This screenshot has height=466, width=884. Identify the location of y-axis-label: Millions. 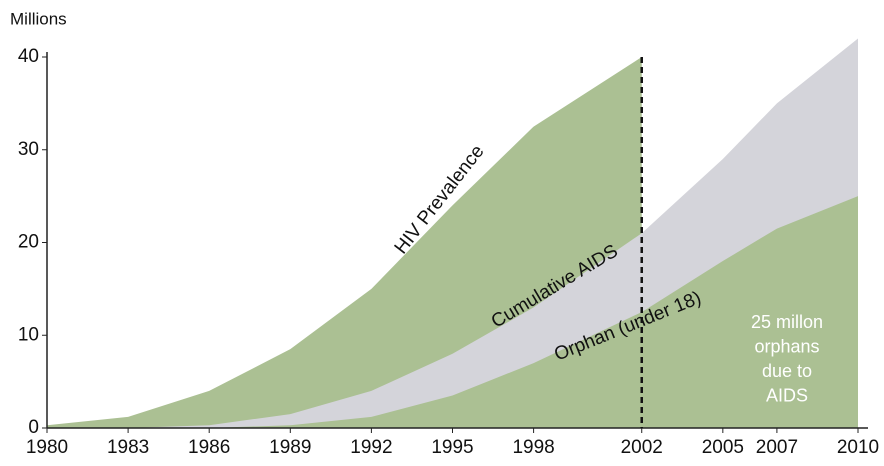
(38, 18).